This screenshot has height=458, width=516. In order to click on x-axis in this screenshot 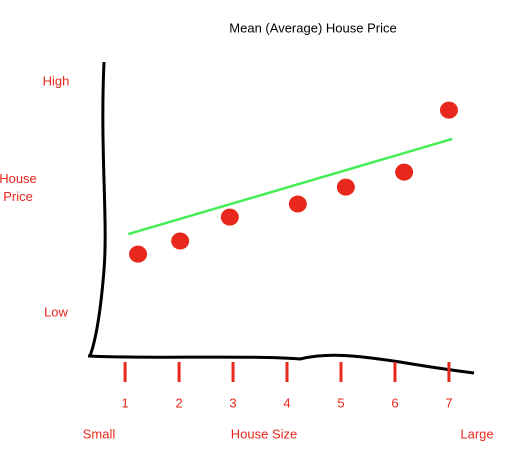, I will do `click(281, 364)`.